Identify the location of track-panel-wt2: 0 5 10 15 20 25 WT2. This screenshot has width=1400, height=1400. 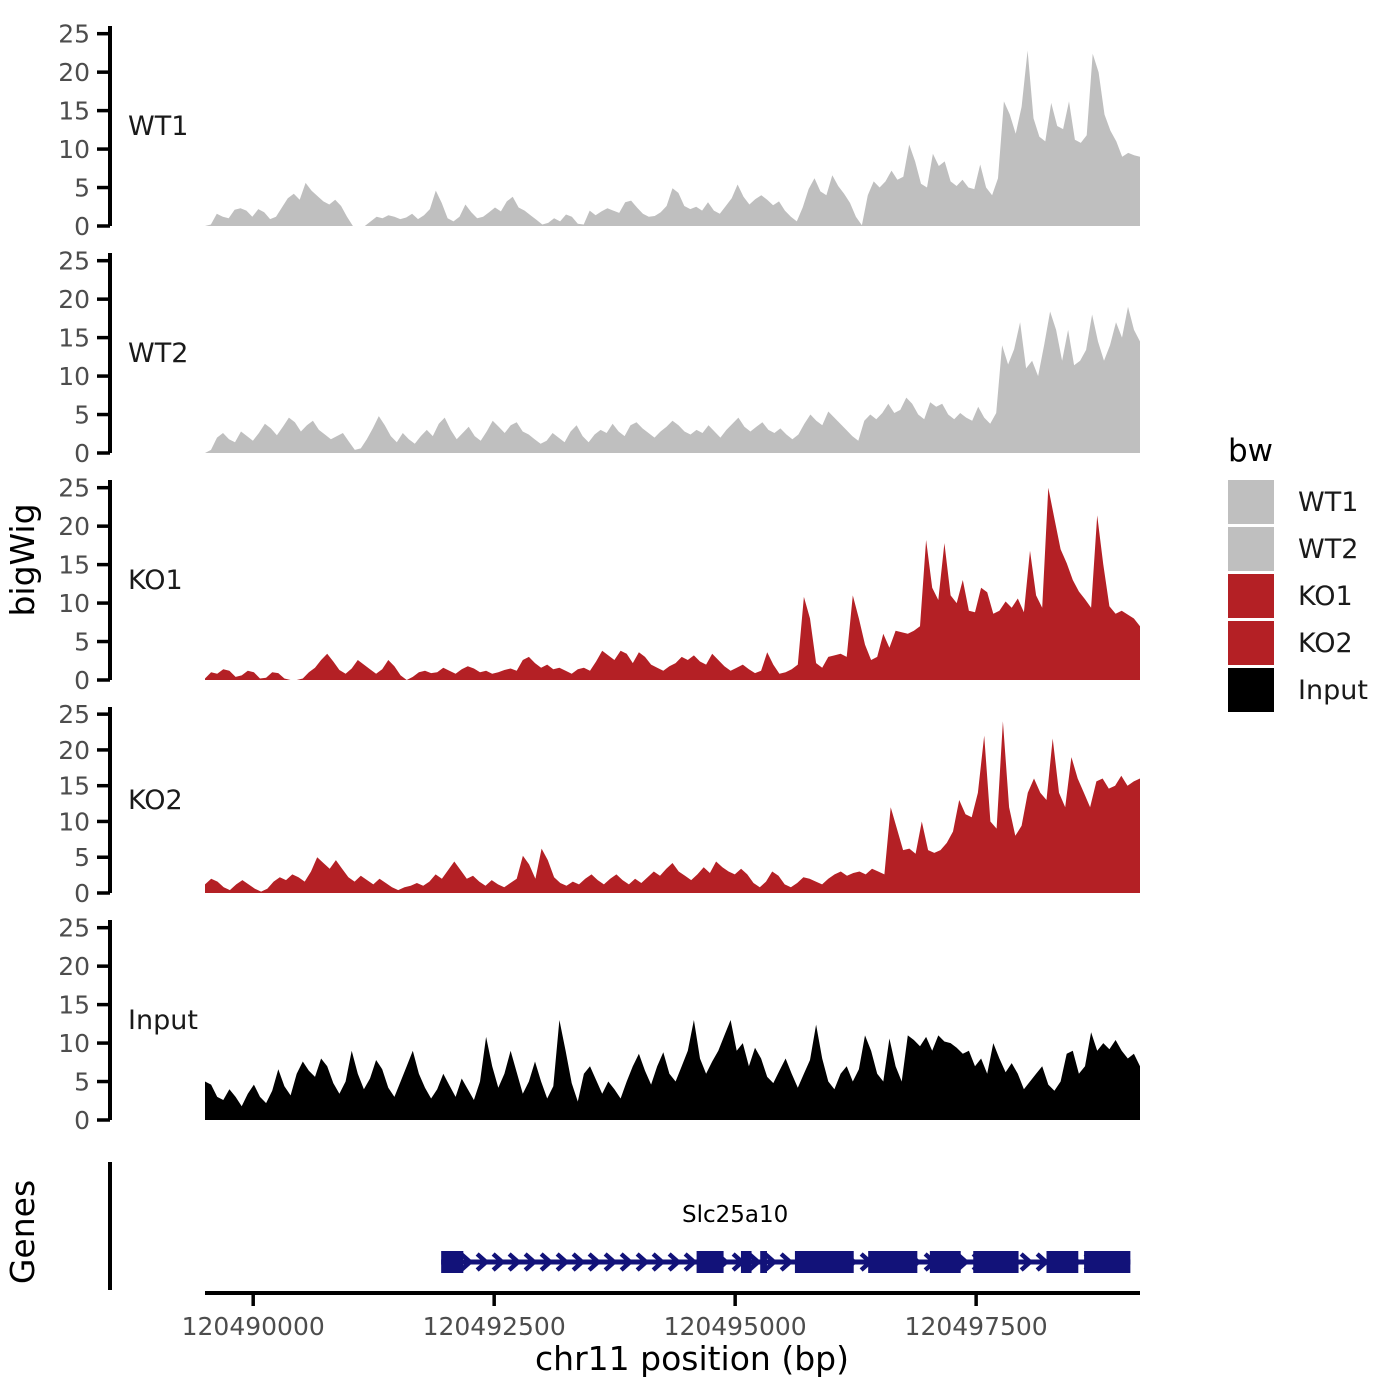
(599, 357).